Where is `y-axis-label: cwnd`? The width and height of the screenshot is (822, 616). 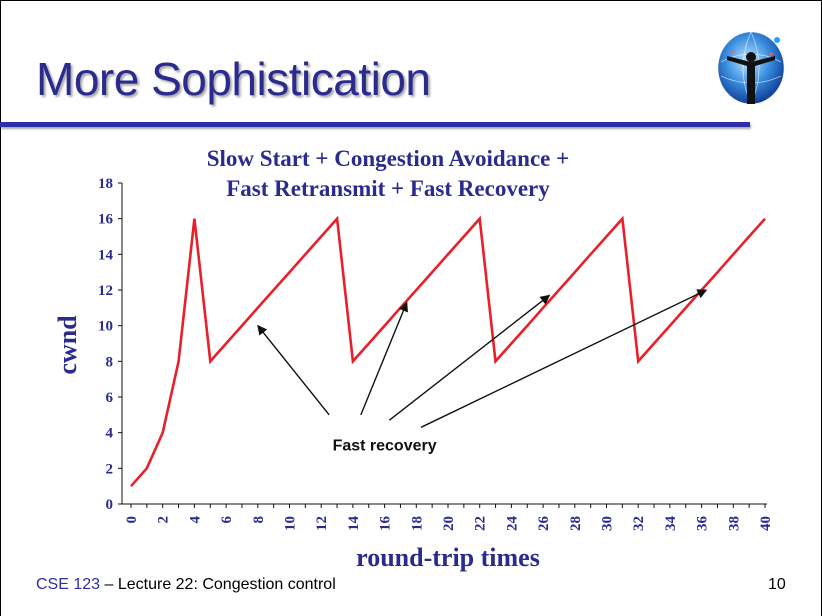
y-axis-label: cwnd is located at coordinates (67, 345).